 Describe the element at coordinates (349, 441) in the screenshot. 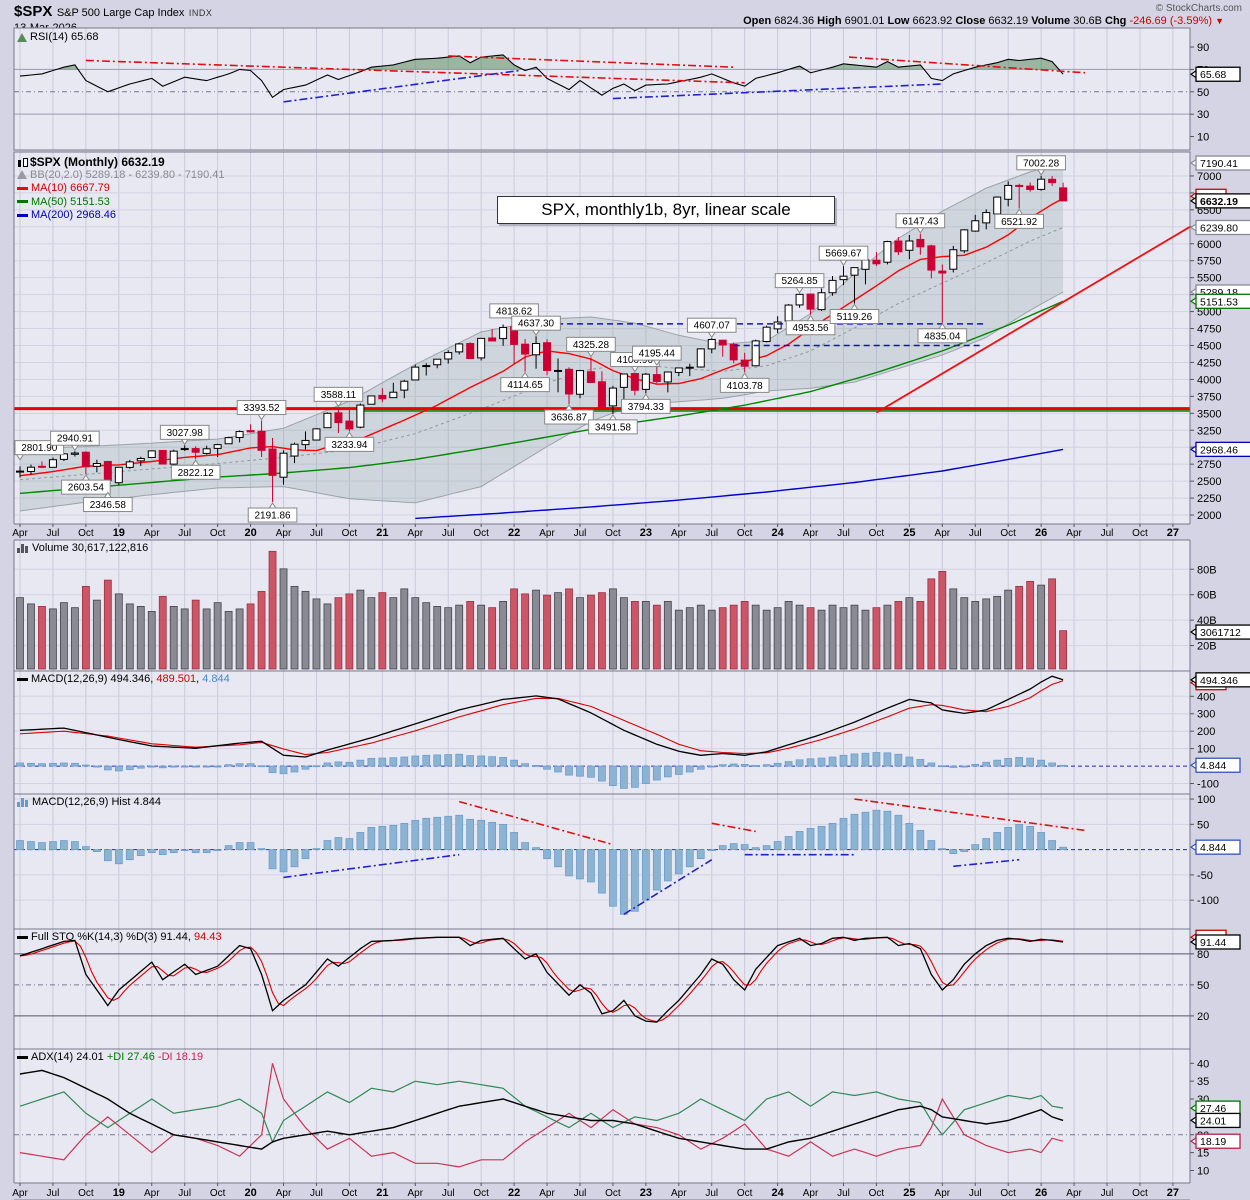

I see `price-label: 3233.94` at that location.